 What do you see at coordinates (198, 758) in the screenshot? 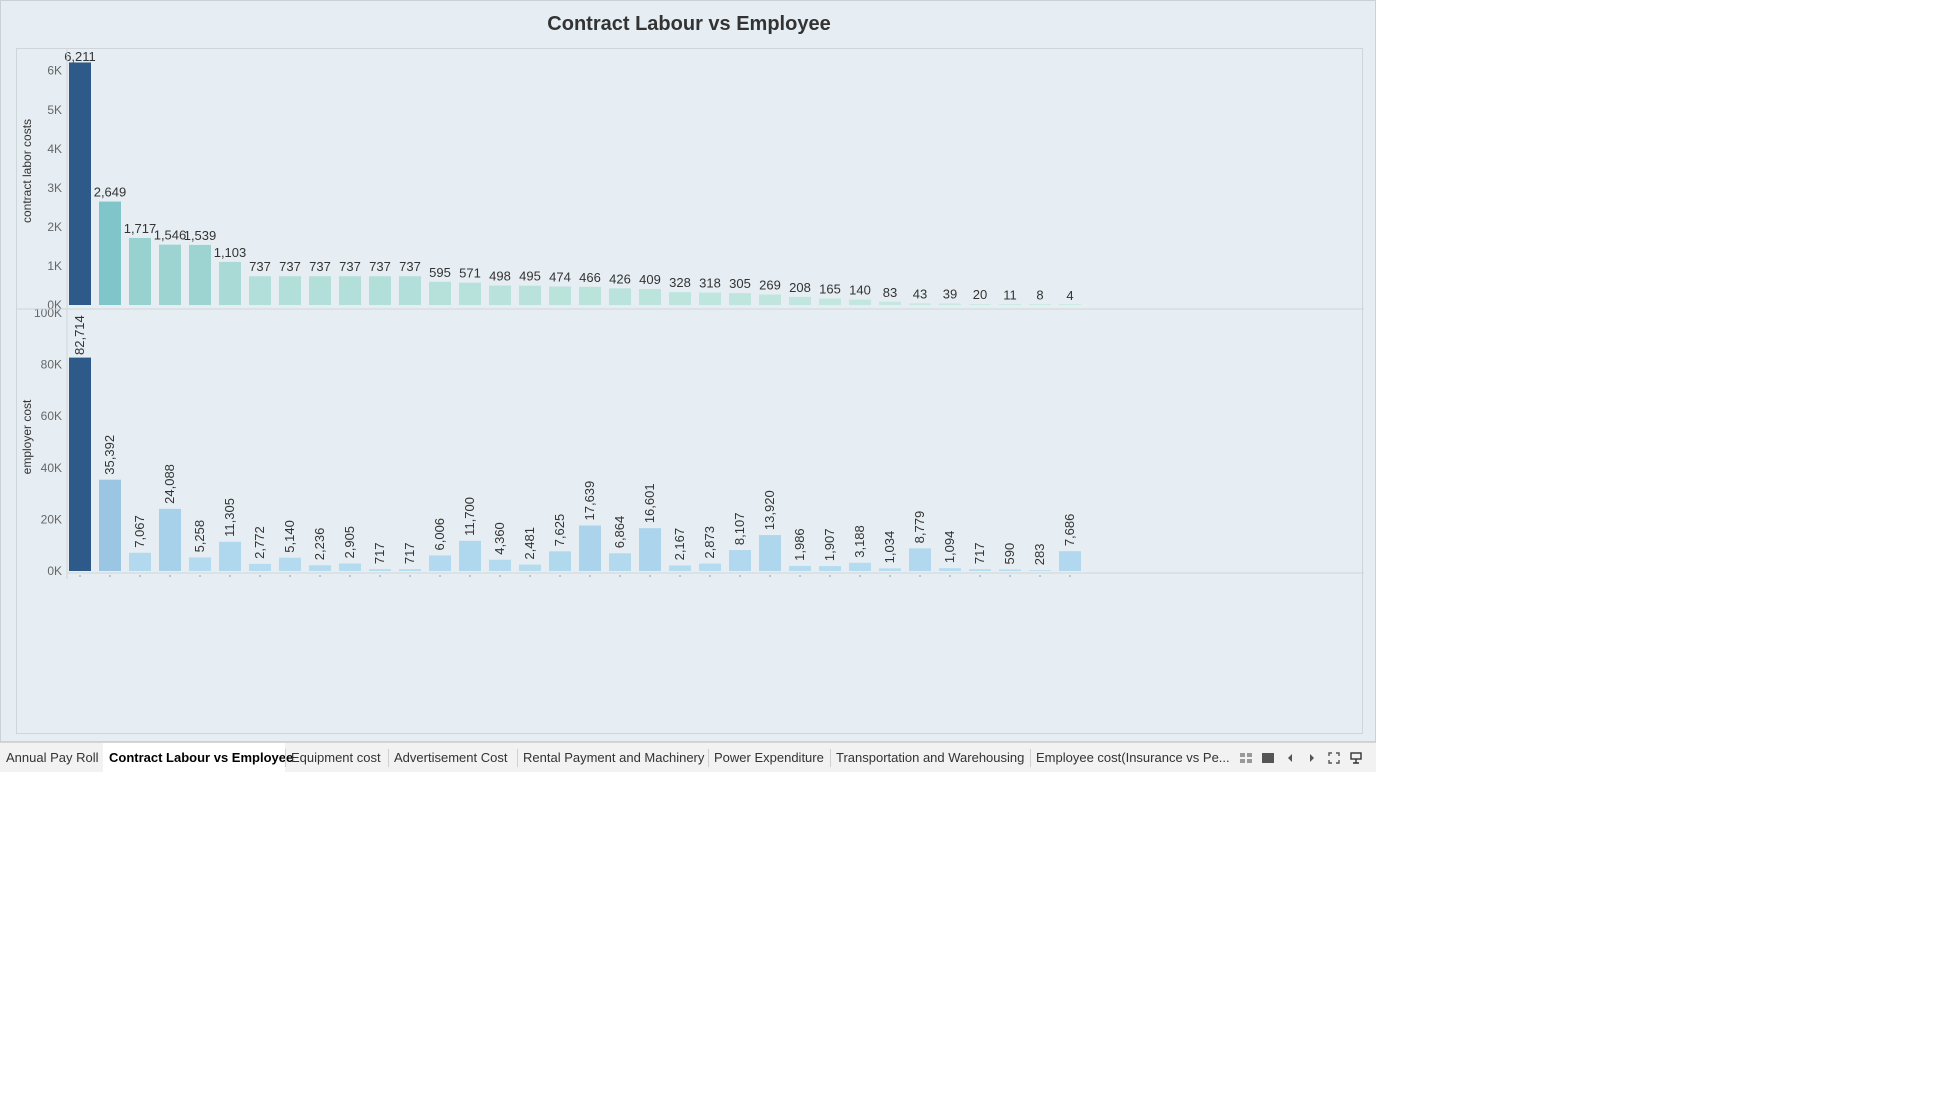
I see `tab-contract-labour-vs-employee: Contract Labour vs Employee` at bounding box center [198, 758].